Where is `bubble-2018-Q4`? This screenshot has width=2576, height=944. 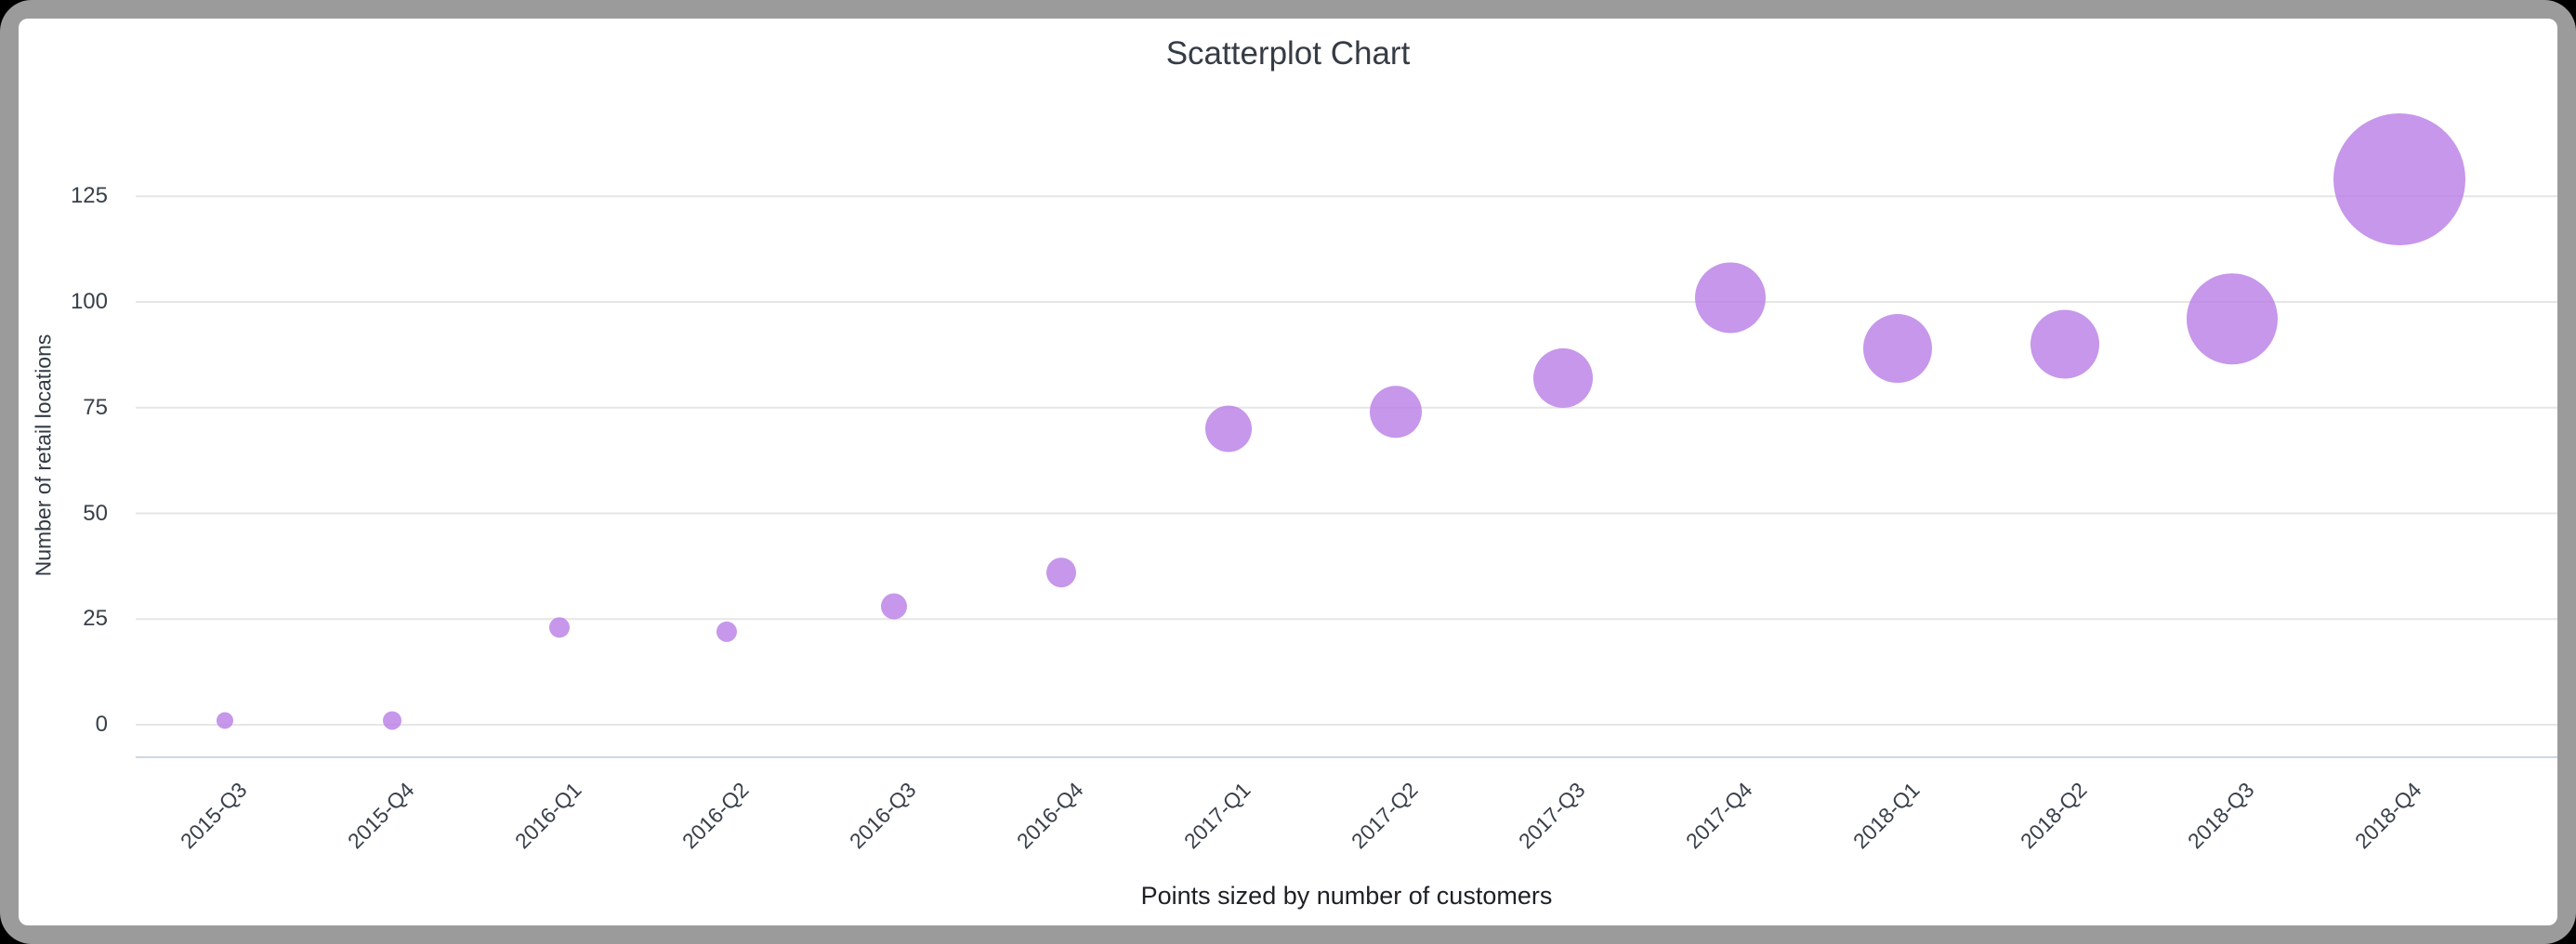
bubble-2018-Q4 is located at coordinates (2399, 179).